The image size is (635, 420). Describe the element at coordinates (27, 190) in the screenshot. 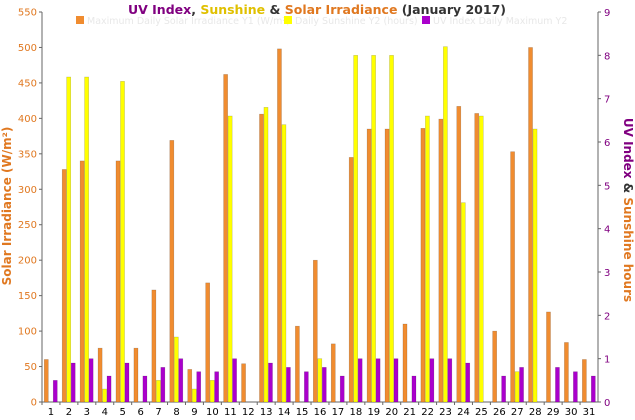

I see `y-tick-label-left: 300` at that location.